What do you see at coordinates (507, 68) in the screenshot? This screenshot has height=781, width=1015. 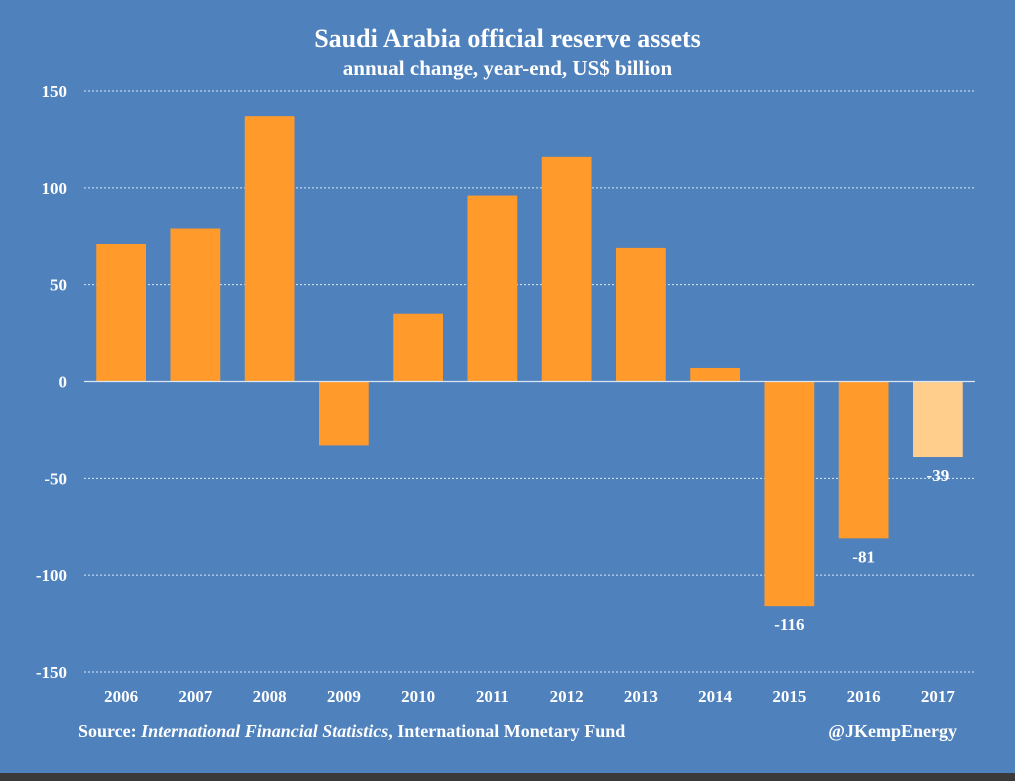 I see `chart-subtitle: annual change, year-end, US$ billion` at bounding box center [507, 68].